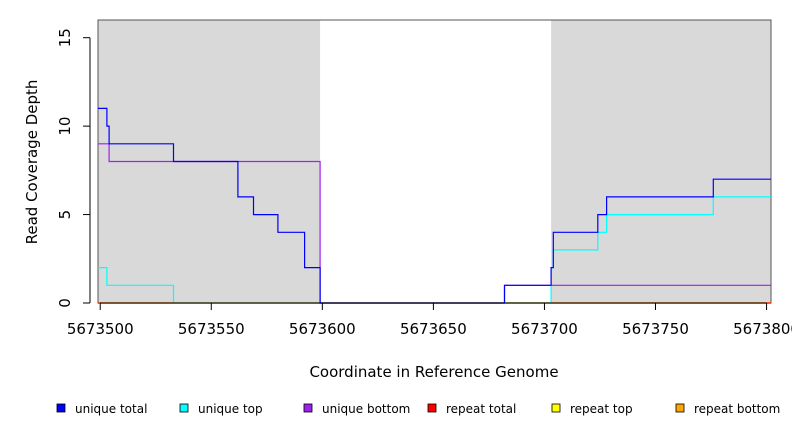 This screenshot has width=792, height=432. Describe the element at coordinates (601, 409) in the screenshot. I see `legend-label: repeat top` at that location.